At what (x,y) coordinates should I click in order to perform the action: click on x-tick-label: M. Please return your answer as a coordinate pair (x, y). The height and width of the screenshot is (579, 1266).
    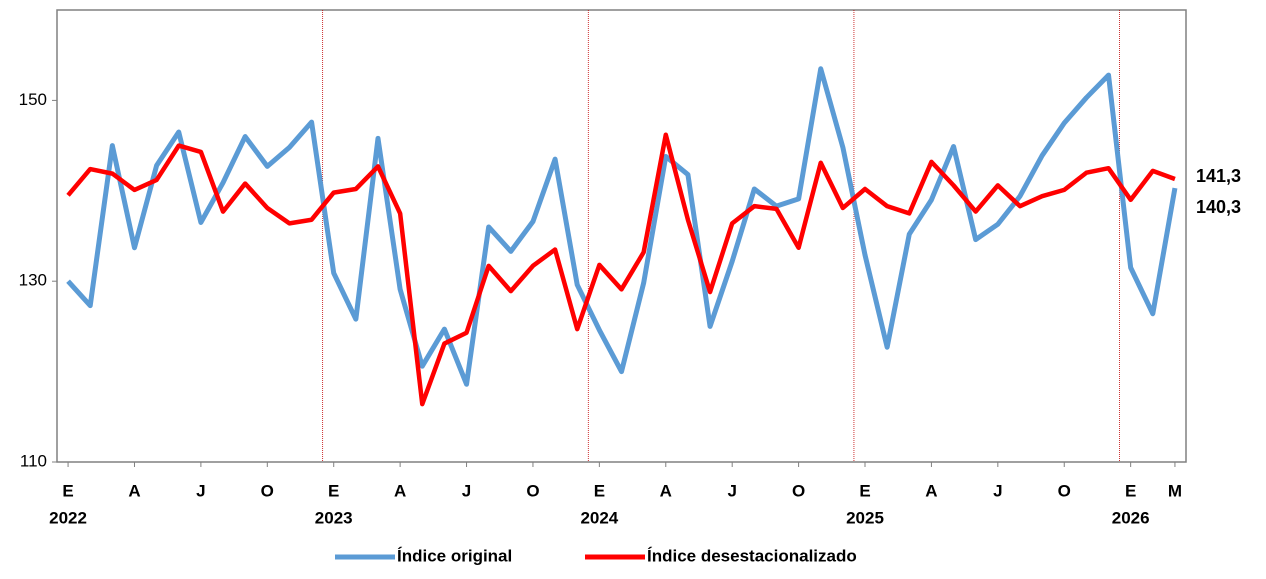
    Looking at the image, I should click on (1175, 490).